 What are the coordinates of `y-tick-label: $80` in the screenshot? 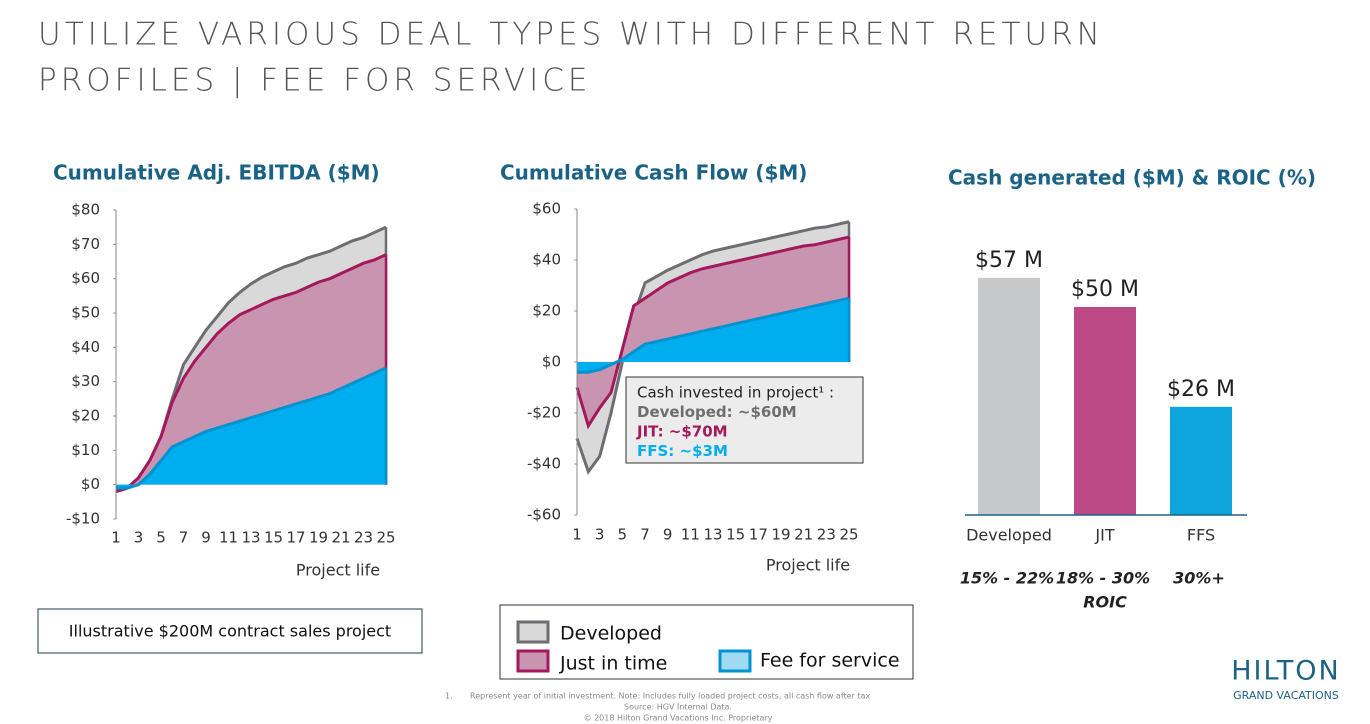 It's located at (85, 210).